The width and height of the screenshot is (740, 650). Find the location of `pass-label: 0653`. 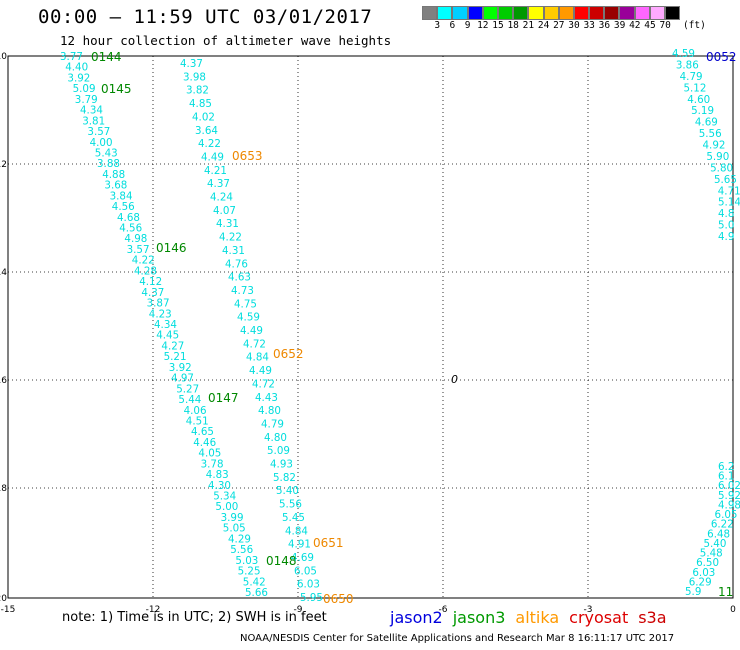

pass-label: 0653 is located at coordinates (247, 156).